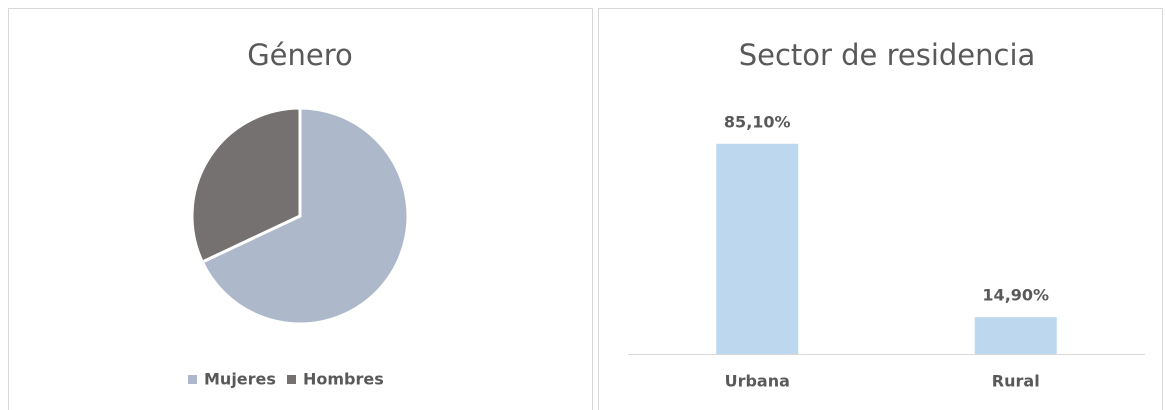  Describe the element at coordinates (1015, 295) in the screenshot. I see `data-label: 14,90%` at that location.